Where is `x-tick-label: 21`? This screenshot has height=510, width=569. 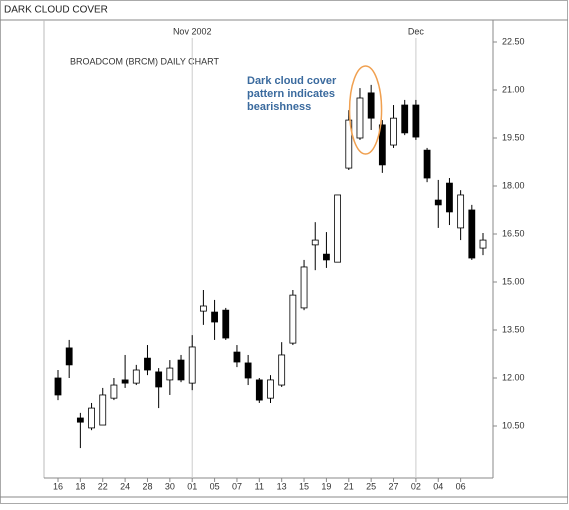
x-tick-label: 21 is located at coordinates (349, 486).